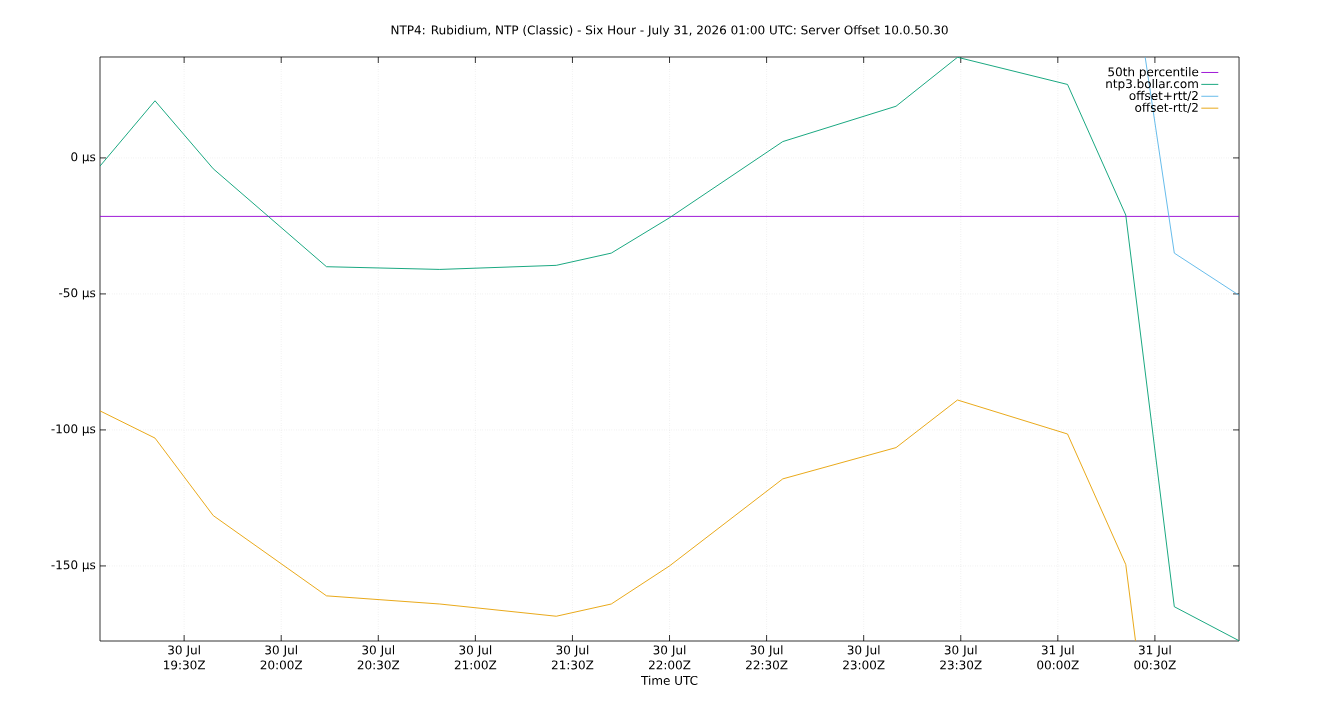  What do you see at coordinates (475, 657) in the screenshot?
I see `x-tick-label: 30 Jul 21:00Z` at bounding box center [475, 657].